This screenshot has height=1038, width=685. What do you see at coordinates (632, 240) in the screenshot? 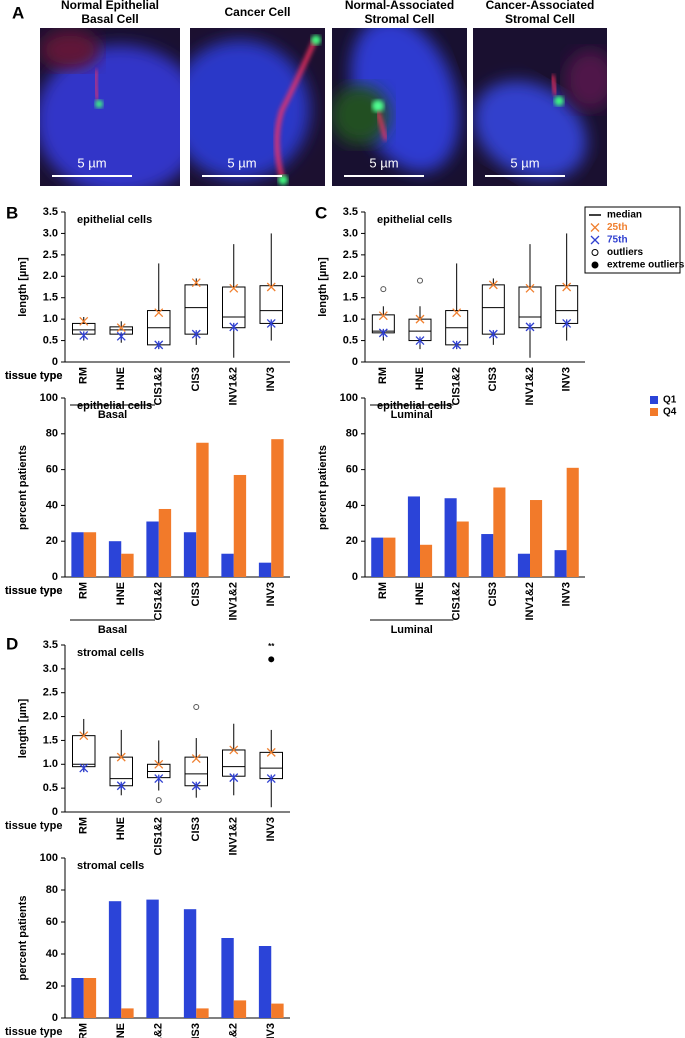
I see `legend-box` at bounding box center [632, 240].